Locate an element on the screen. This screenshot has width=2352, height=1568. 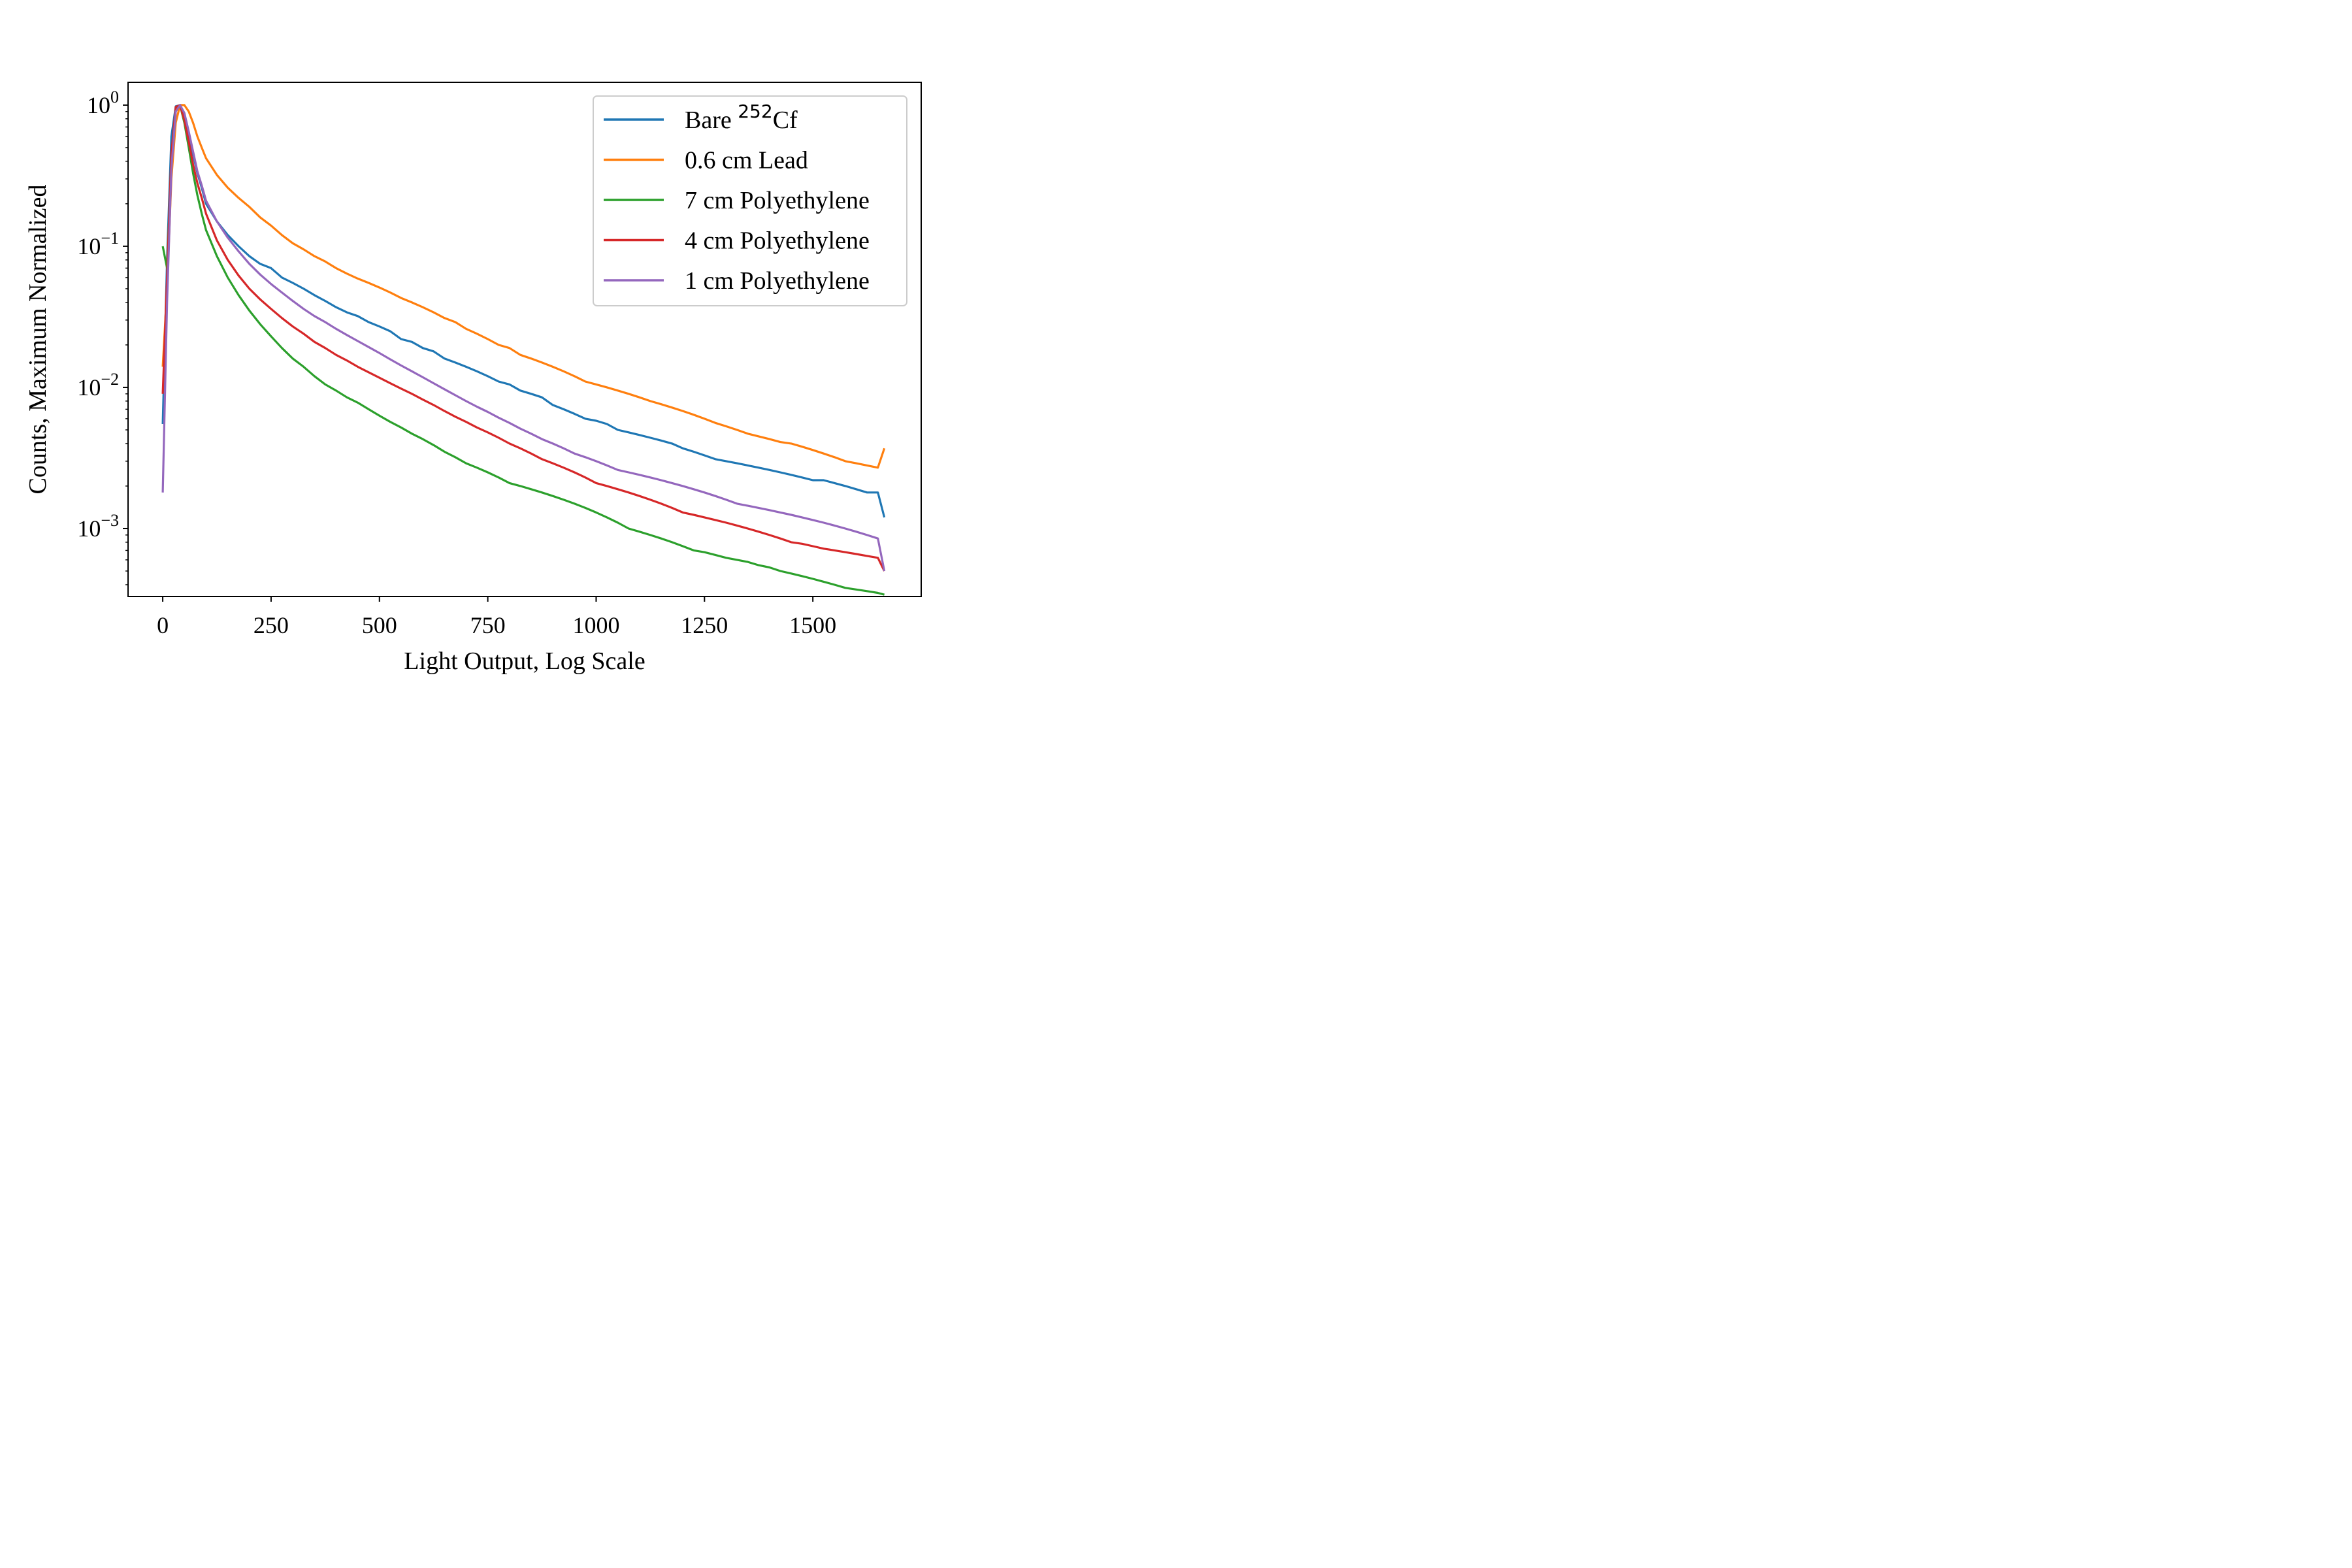
y-tick-label: 10⁻² is located at coordinates (98, 385).